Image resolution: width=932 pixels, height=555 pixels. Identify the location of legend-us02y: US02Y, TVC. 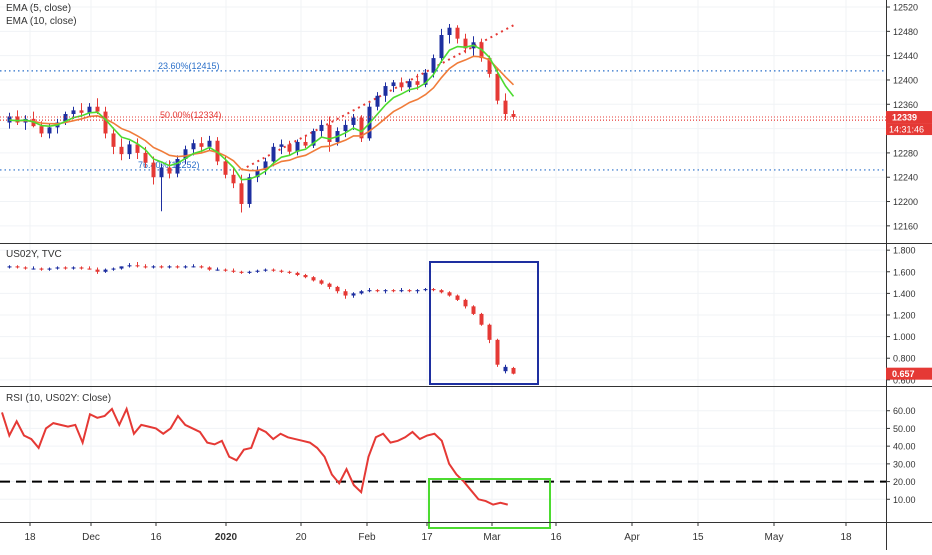
(34, 254).